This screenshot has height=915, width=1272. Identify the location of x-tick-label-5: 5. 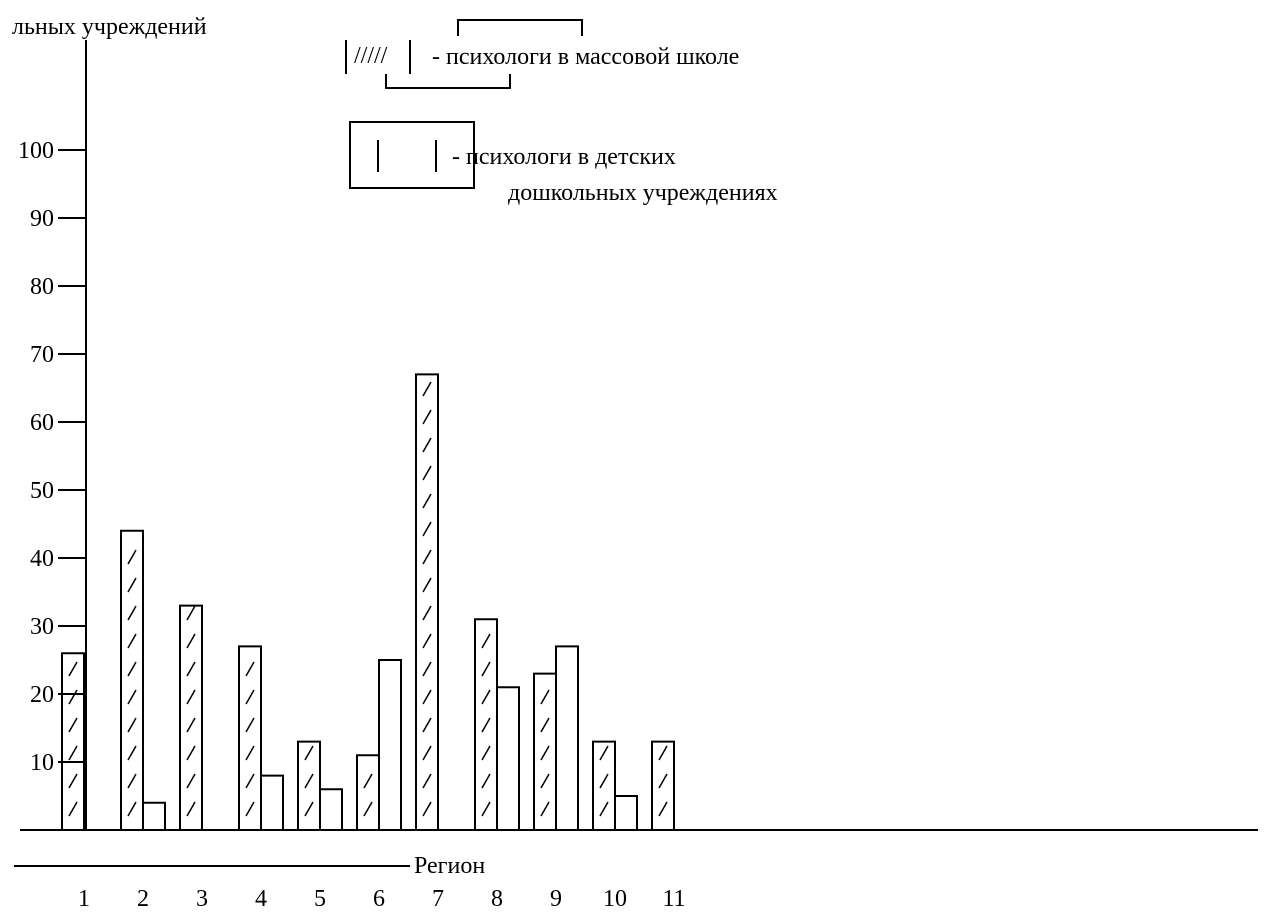
(320, 899).